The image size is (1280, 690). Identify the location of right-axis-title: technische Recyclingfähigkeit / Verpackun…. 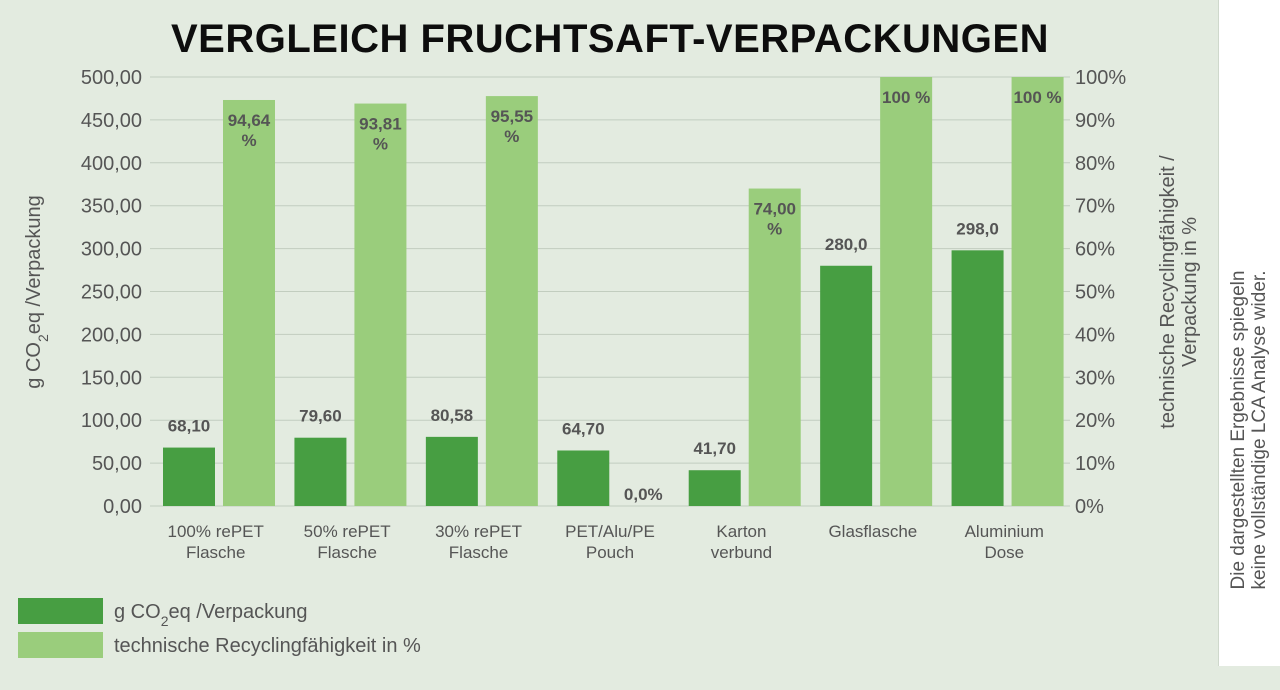
(1179, 292).